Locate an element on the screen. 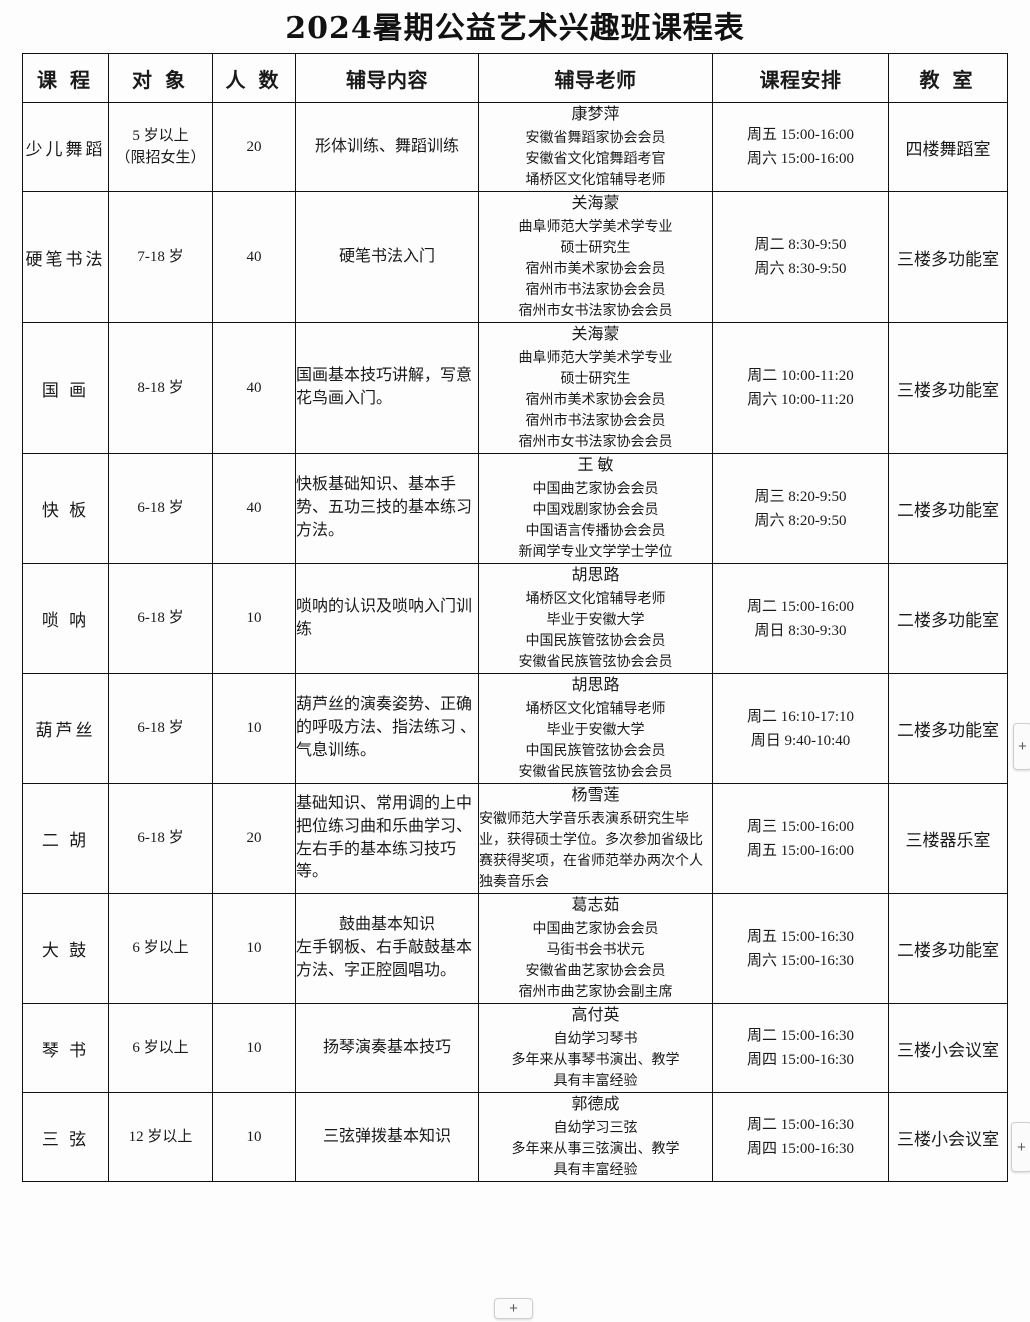  cell-target: 8-18 岁 is located at coordinates (160, 388).